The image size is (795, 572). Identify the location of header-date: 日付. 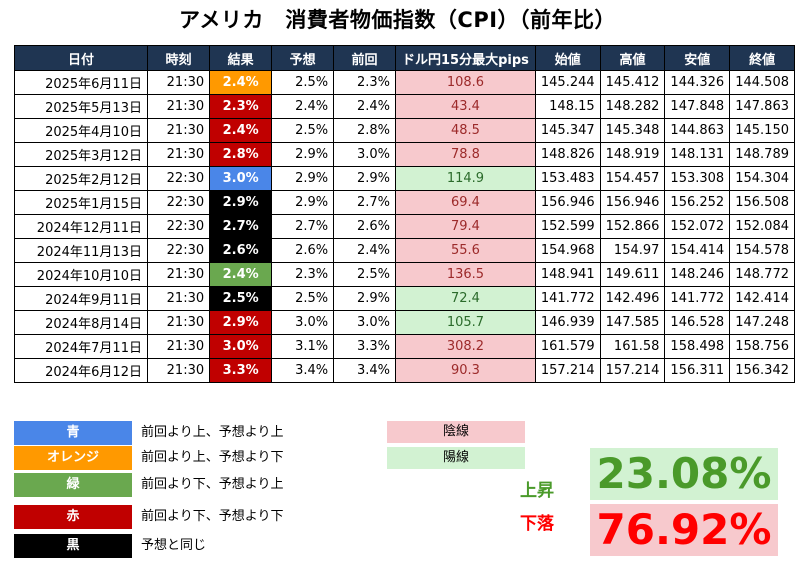
(81, 58).